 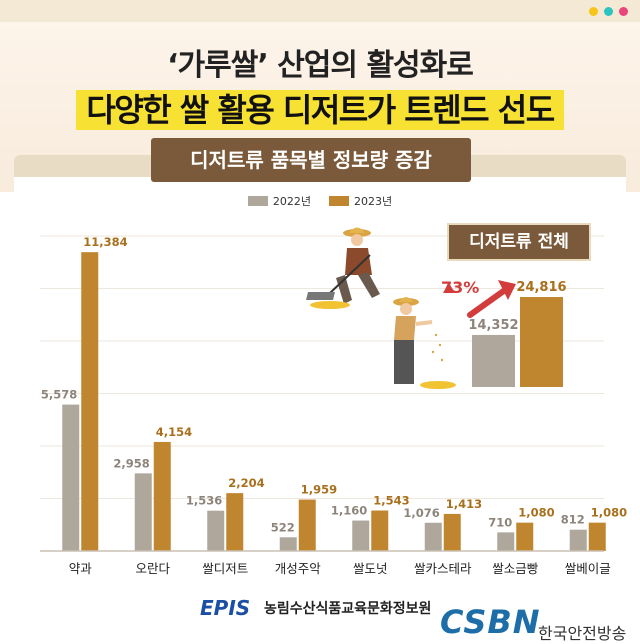 What do you see at coordinates (490, 622) in the screenshot?
I see `csbn-logo: CSBN` at bounding box center [490, 622].